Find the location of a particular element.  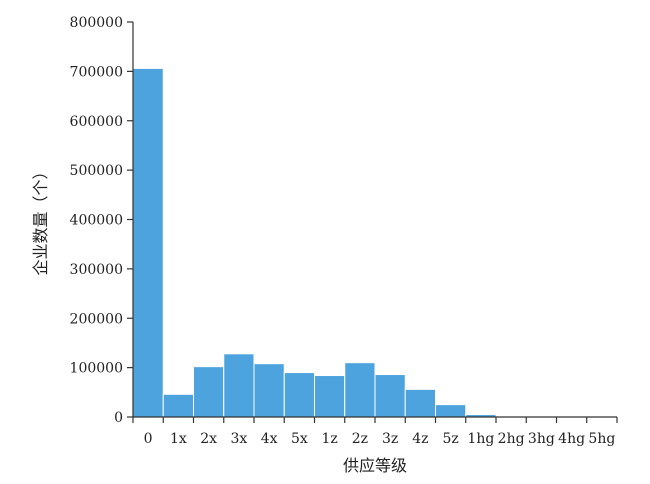

bar-2z is located at coordinates (360, 390).